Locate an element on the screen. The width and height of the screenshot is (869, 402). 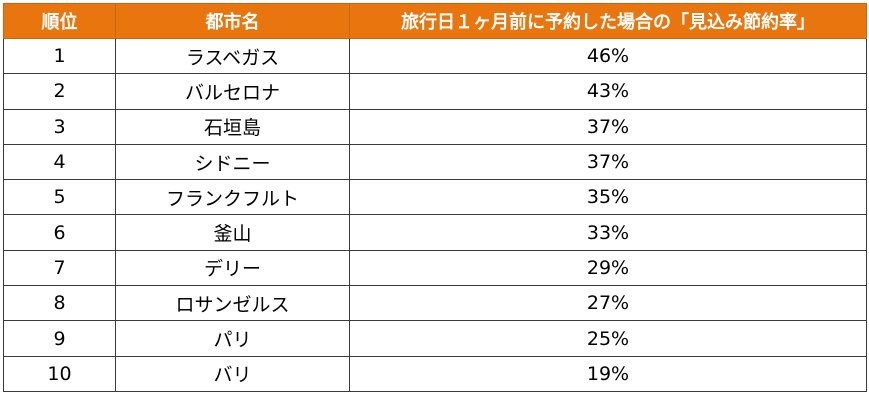
header-row: 順位 都市名 旅行日１ヶ月前に予約した場合の「見込み節約率」 is located at coordinates (435, 21).